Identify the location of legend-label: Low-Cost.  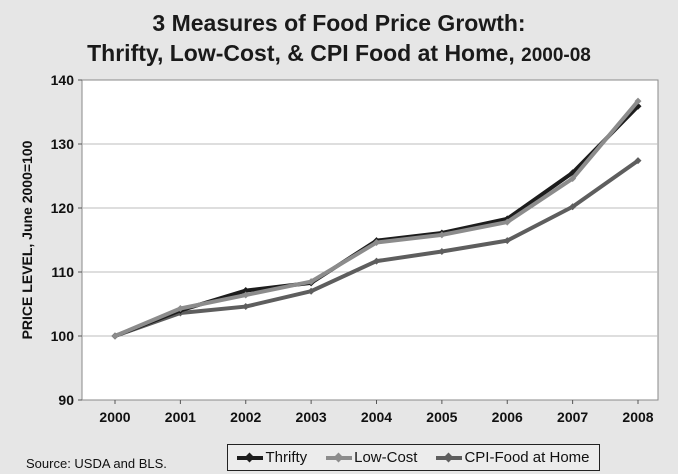
(386, 457).